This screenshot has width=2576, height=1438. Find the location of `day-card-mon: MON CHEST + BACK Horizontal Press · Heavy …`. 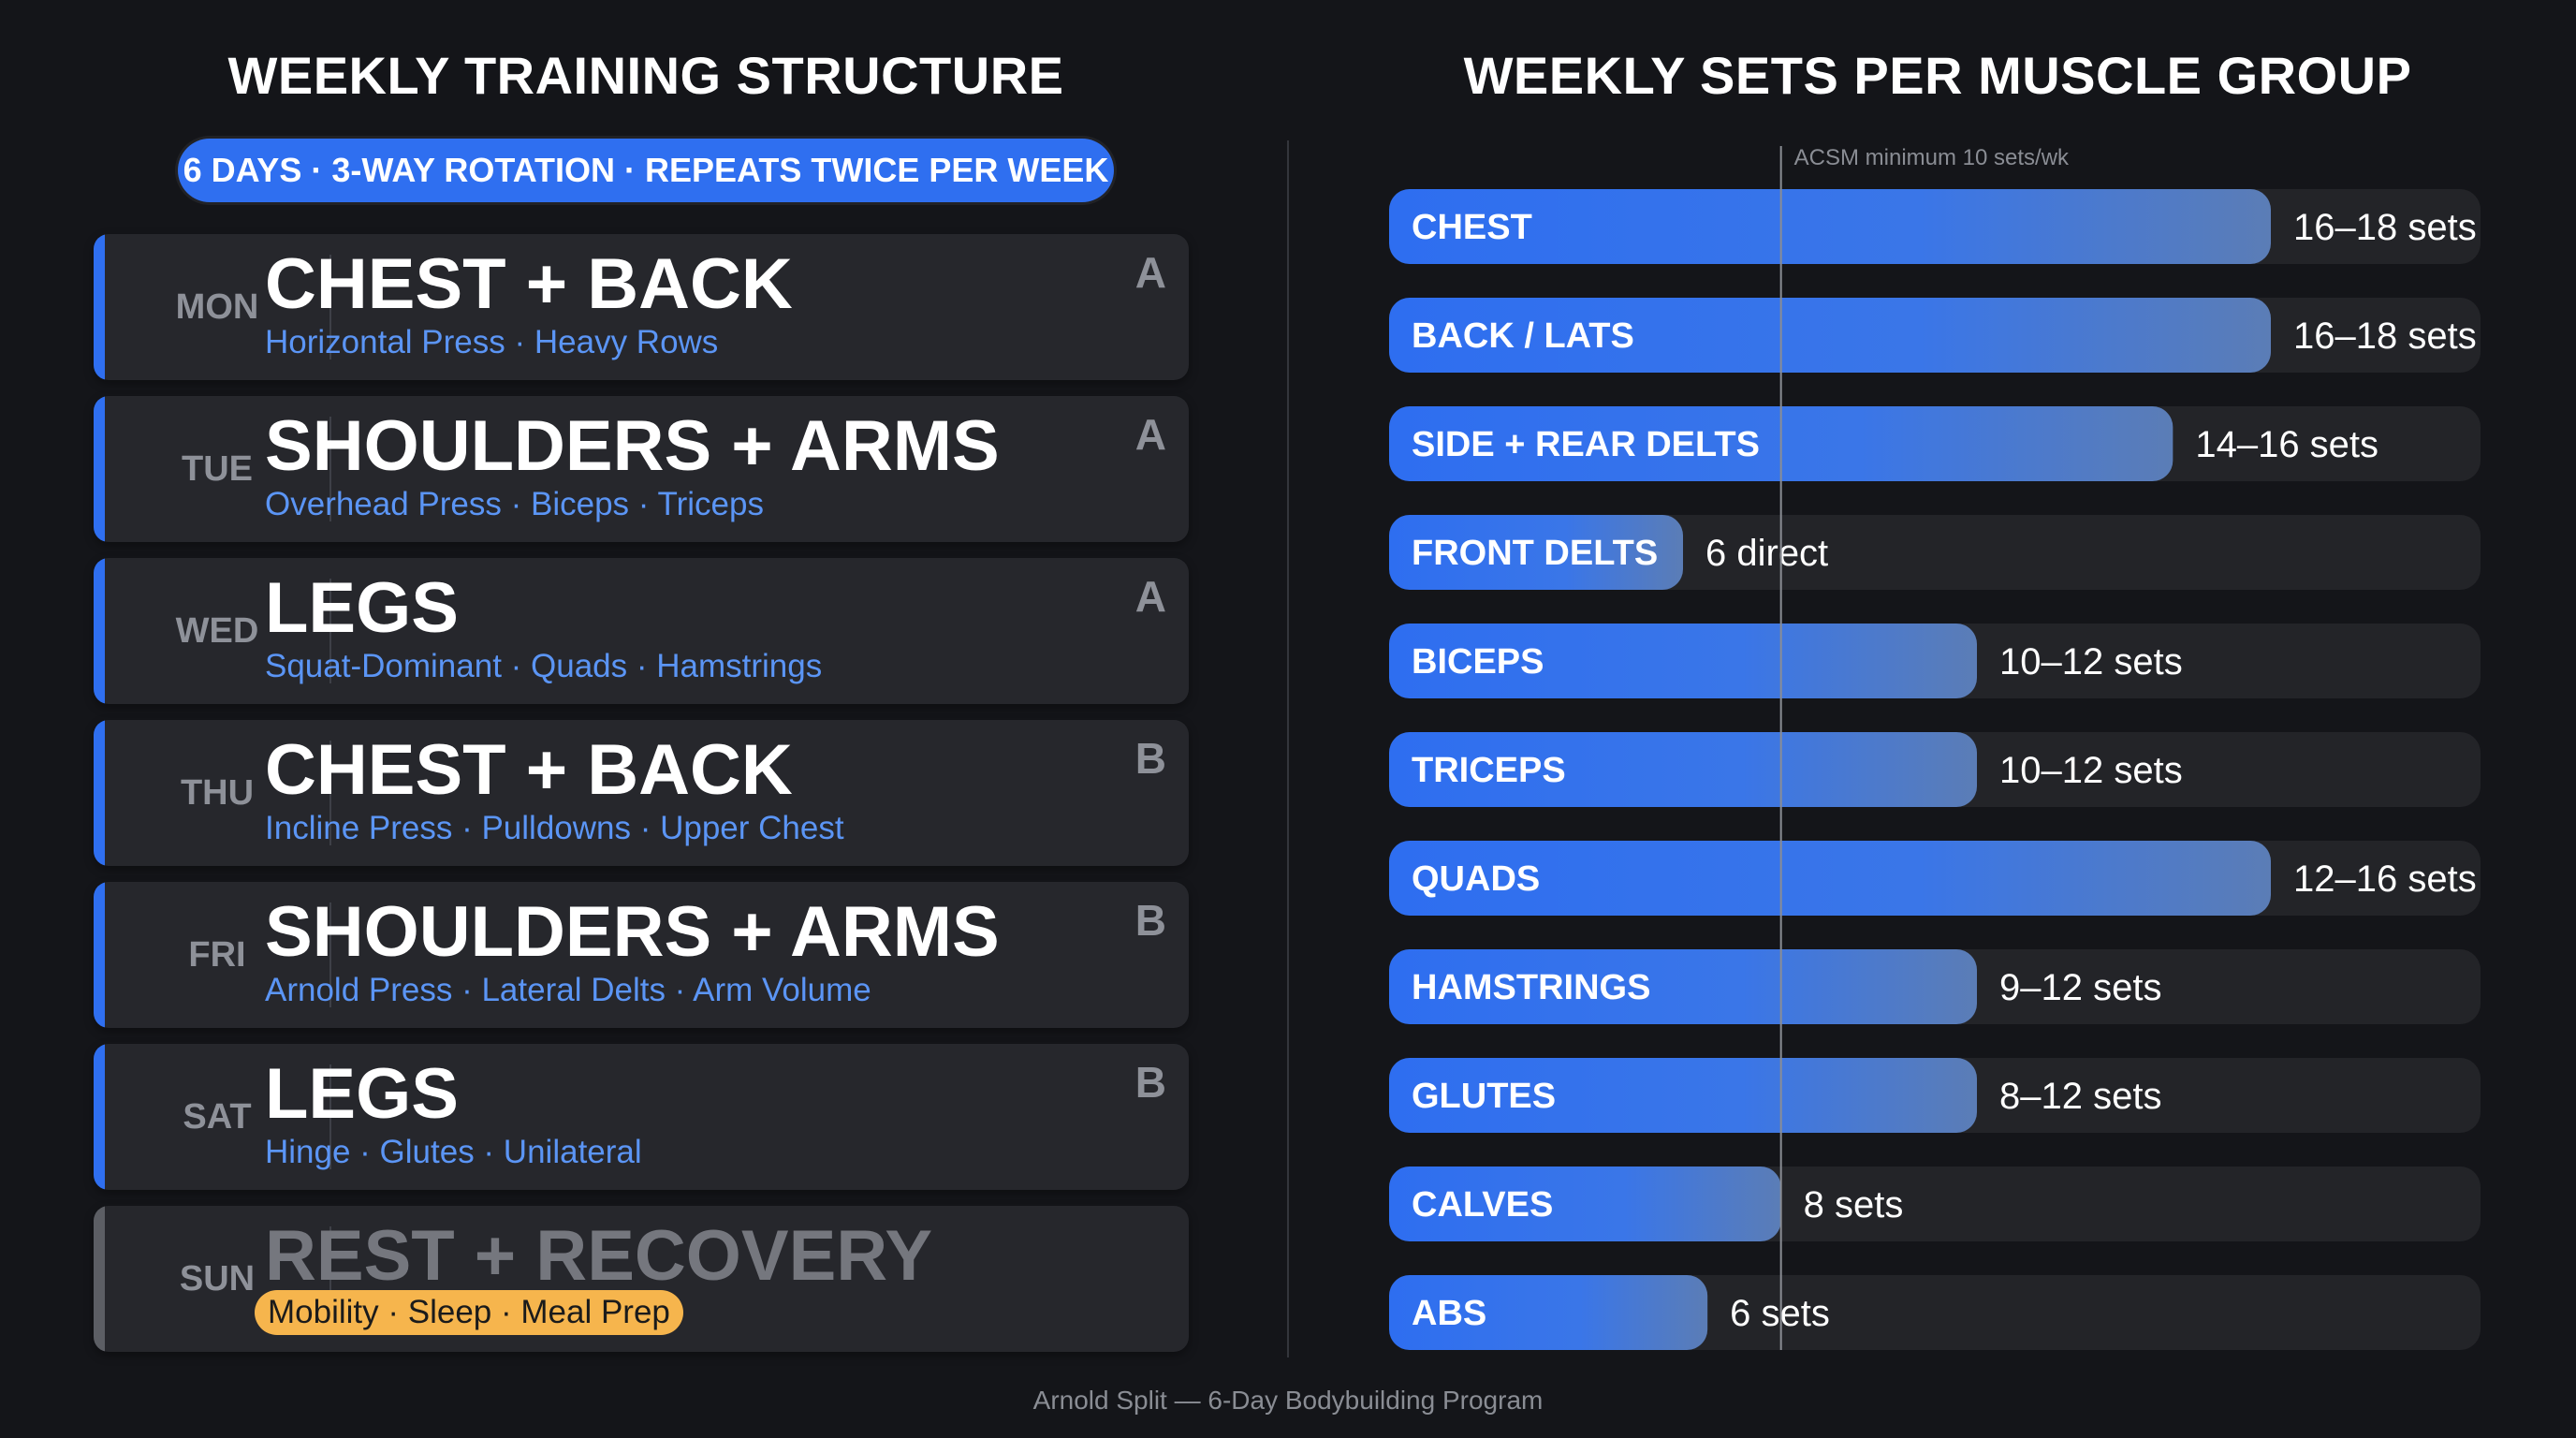

day-card-mon: MON CHEST + BACK Horizontal Press · Heavy … is located at coordinates (641, 307).